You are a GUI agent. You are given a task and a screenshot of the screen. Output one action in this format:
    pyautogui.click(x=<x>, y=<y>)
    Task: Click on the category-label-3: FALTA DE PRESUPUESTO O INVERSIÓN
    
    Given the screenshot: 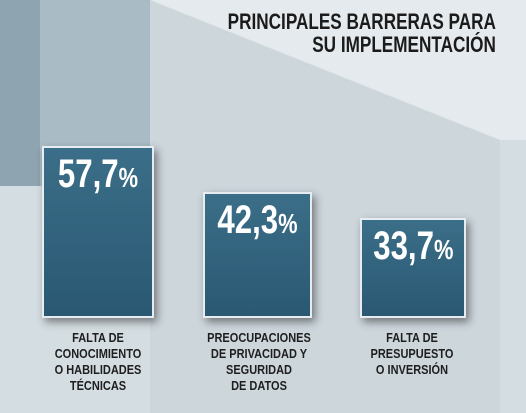 What is the action you would take?
    pyautogui.click(x=412, y=354)
    